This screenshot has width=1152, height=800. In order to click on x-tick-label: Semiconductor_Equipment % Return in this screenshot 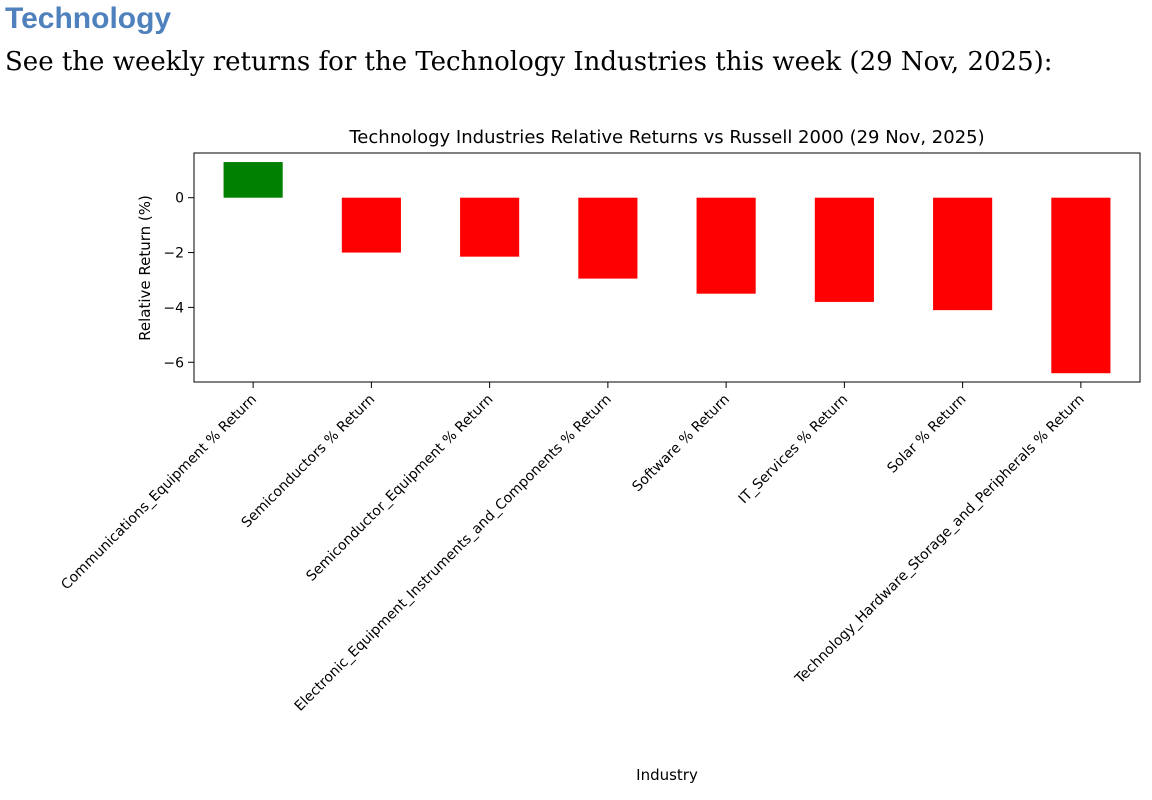, I will do `click(399, 488)`.